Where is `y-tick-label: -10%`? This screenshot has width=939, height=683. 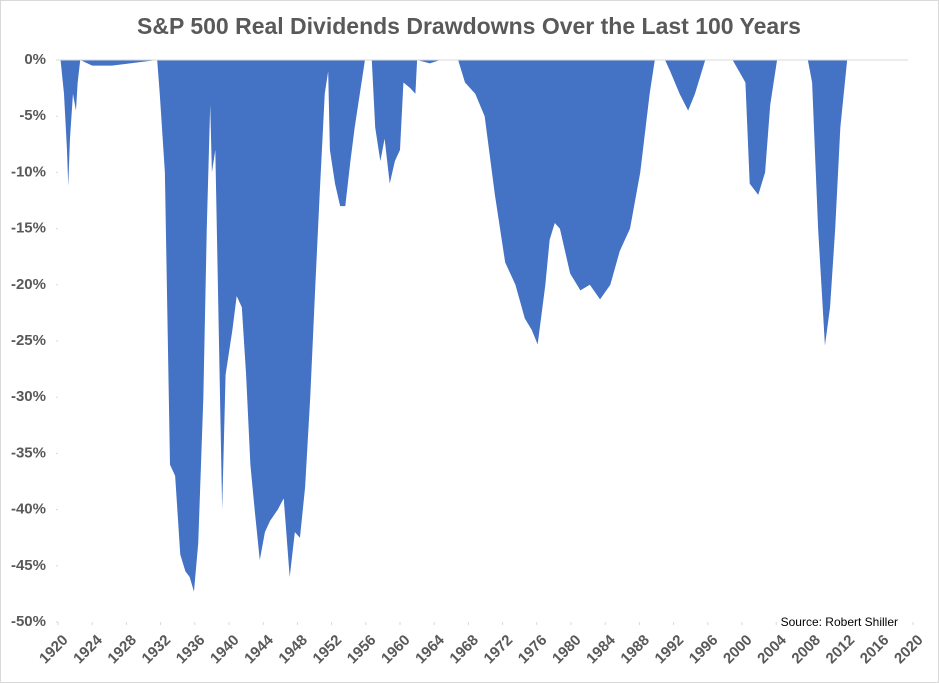 y-tick-label: -10% is located at coordinates (28, 171).